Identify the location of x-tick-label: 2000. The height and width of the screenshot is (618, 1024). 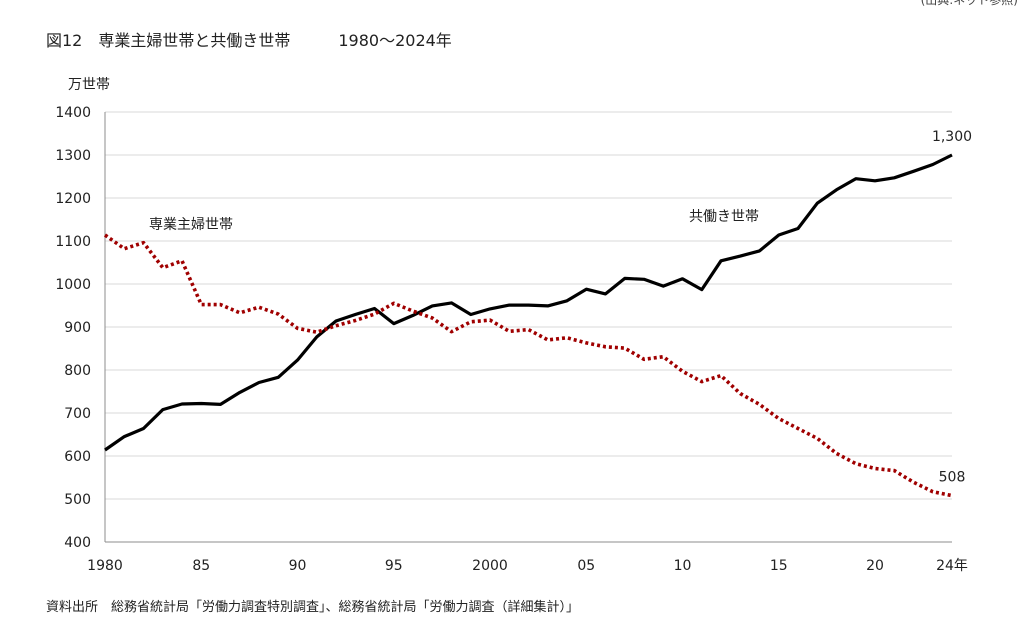
(490, 566).